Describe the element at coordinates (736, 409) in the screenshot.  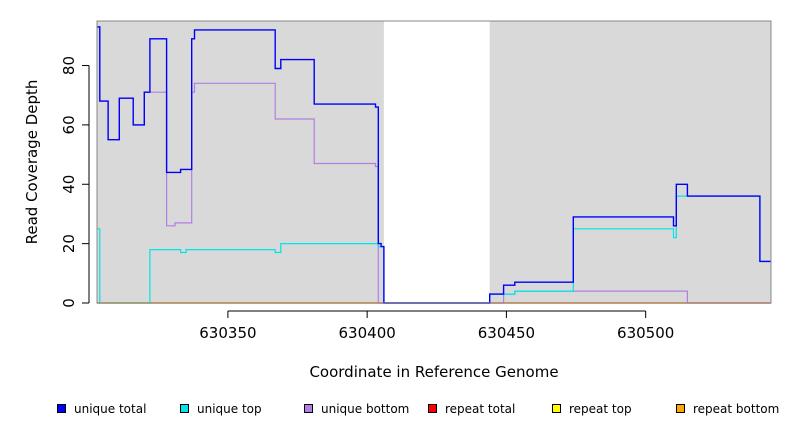
I see `legend-label: repeat bottom` at that location.